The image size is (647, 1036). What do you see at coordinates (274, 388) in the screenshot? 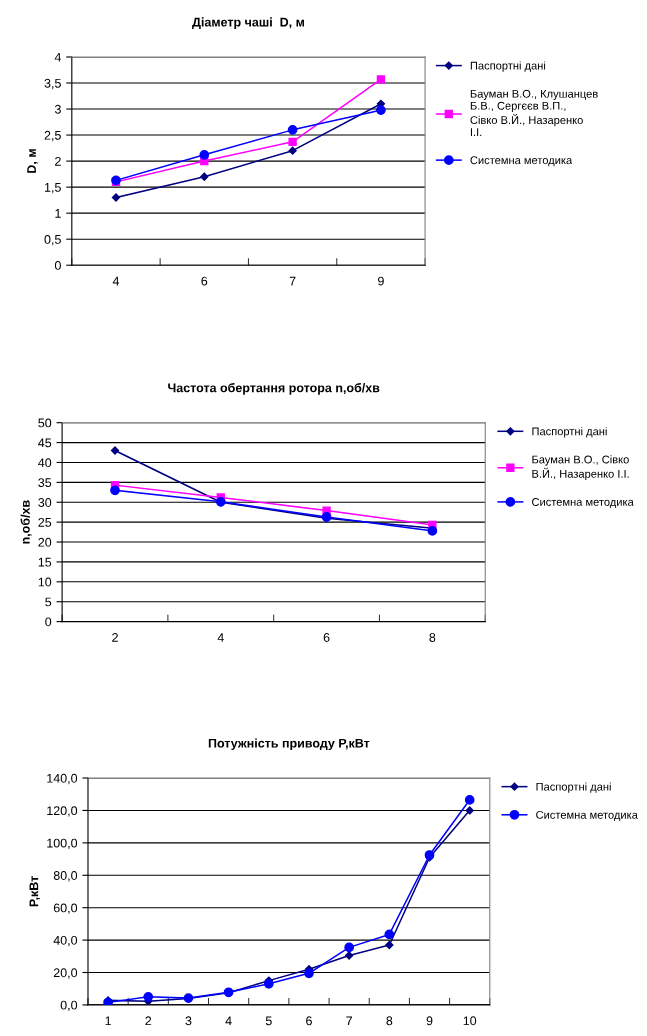
I see `chart-title: Частота обертання ротора n,об/хв` at bounding box center [274, 388].